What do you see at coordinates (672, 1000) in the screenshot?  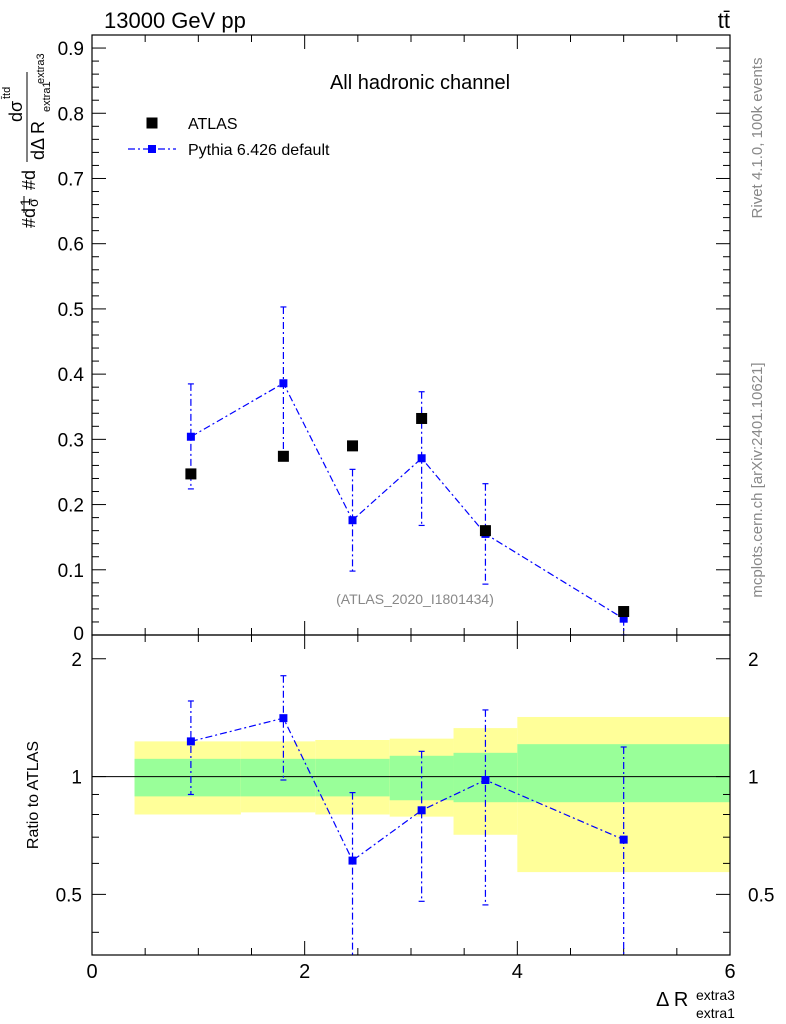 I see `xlabel-main: Δ R` at bounding box center [672, 1000].